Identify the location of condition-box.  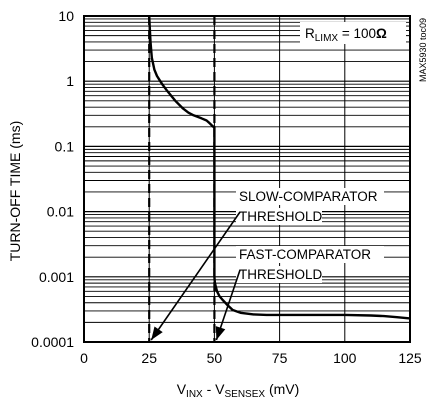
(353, 33).